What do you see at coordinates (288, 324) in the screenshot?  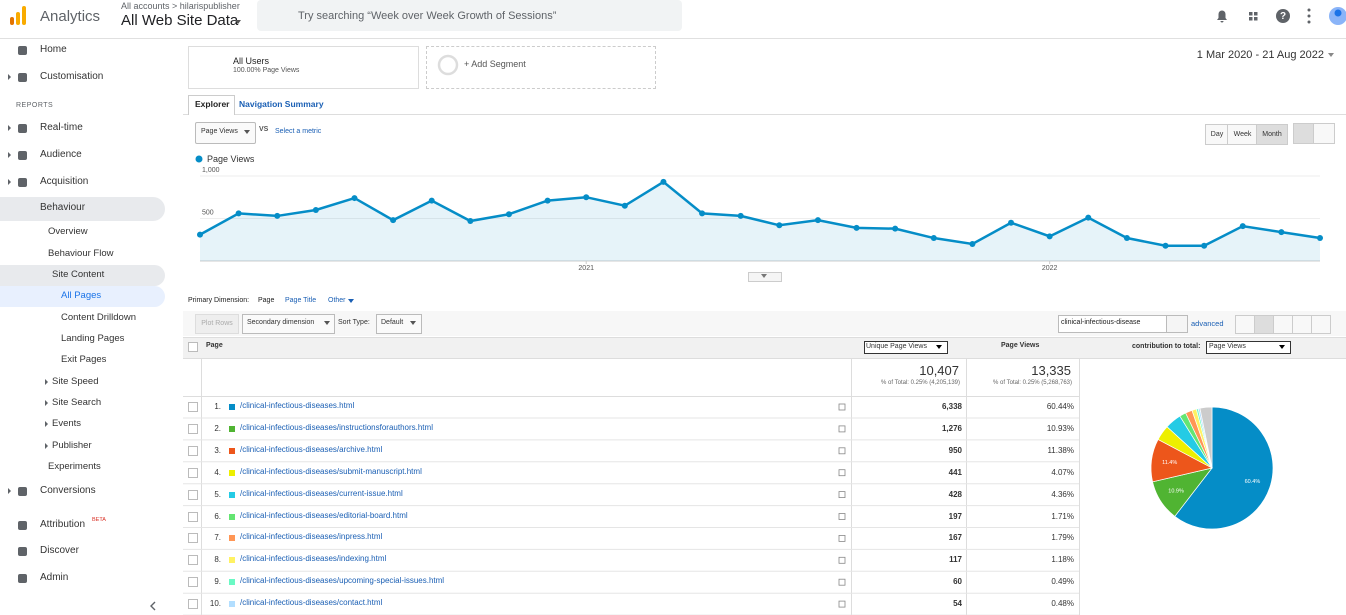 I see `secondary-select` at bounding box center [288, 324].